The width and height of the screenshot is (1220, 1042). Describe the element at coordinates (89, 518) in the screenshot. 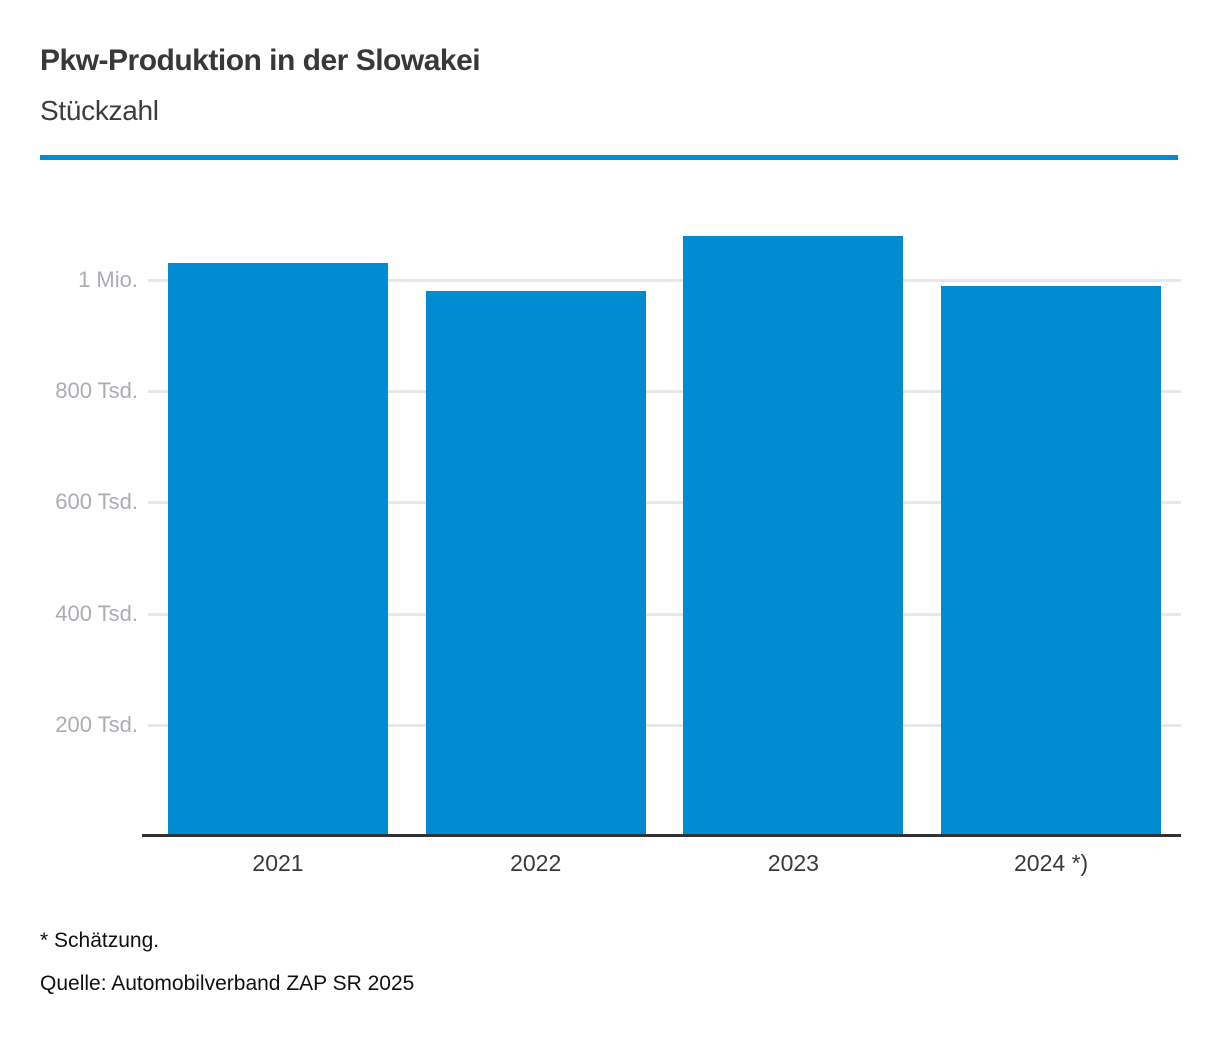

I see `y-axis: 200 Tsd. 400 Tsd. 600 Tsd. 800 Tsd. 1 Mio.` at that location.